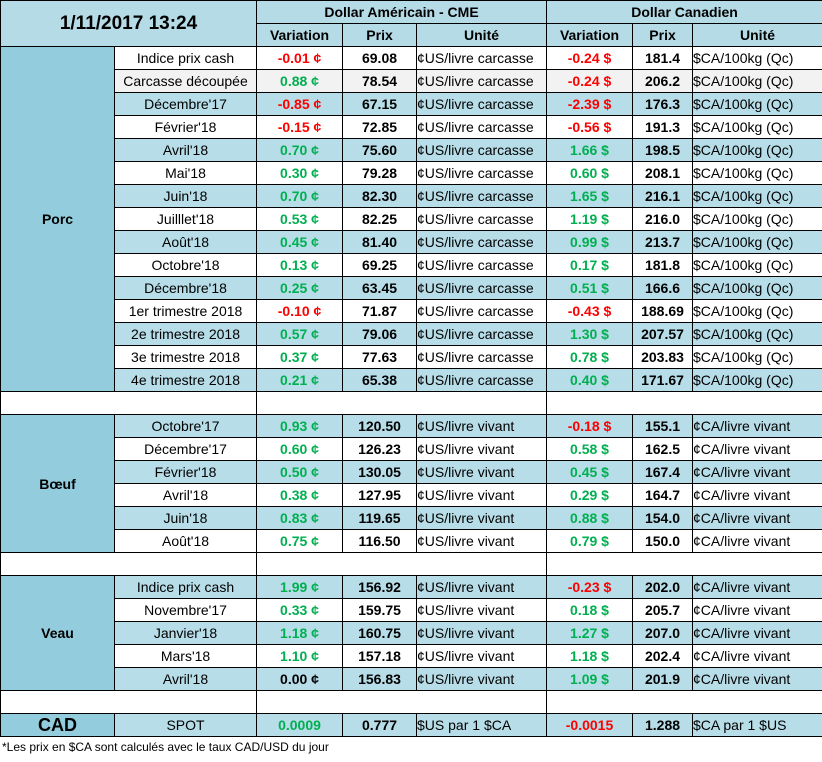 The image size is (822, 762). I want to click on cad-spot-prix: 1.288, so click(663, 725).